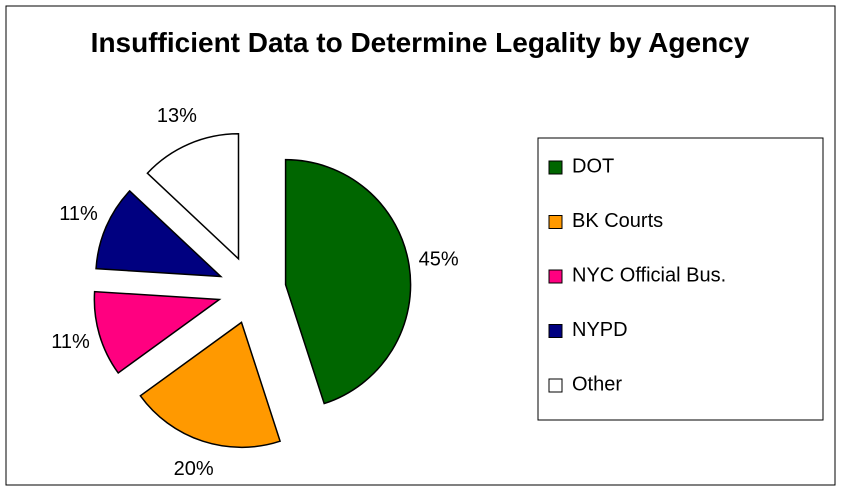 The height and width of the screenshot is (491, 841). Describe the element at coordinates (593, 166) in the screenshot. I see `legend-label: DOT` at that location.